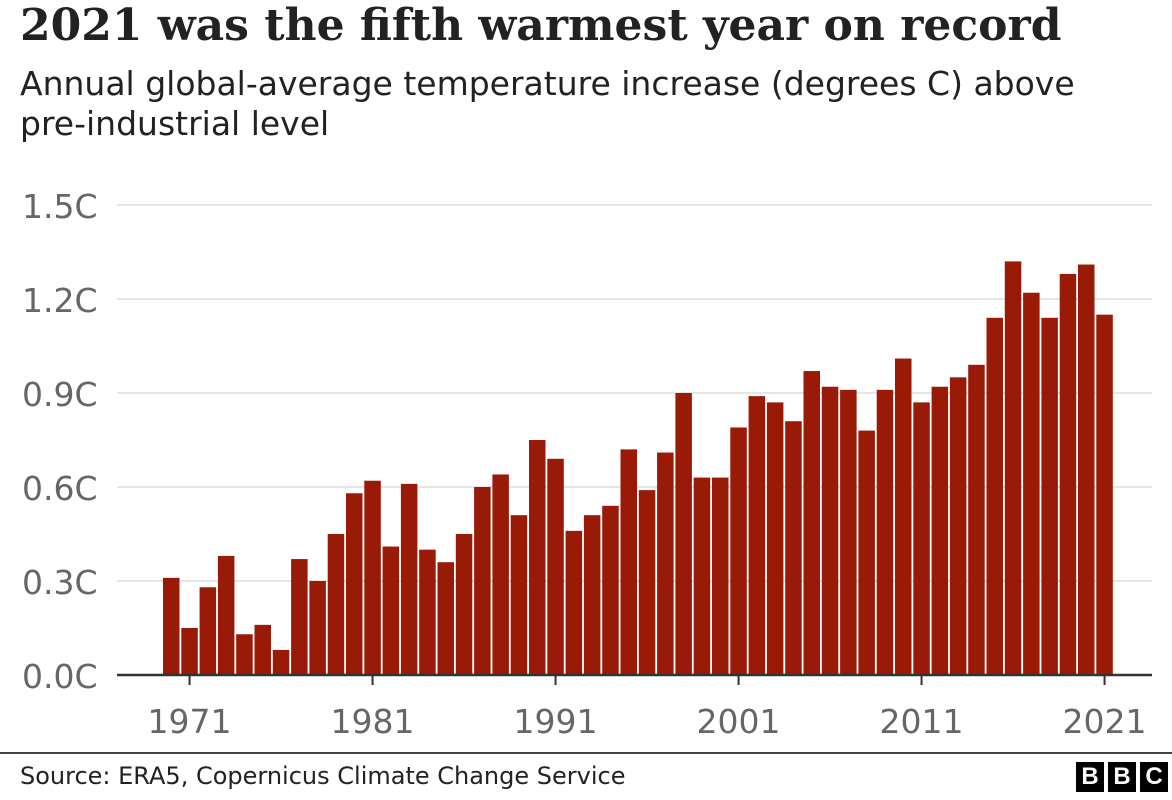 Image resolution: width=1172 pixels, height=800 pixels. Describe the element at coordinates (1049, 496) in the screenshot. I see `bar-2018` at that location.